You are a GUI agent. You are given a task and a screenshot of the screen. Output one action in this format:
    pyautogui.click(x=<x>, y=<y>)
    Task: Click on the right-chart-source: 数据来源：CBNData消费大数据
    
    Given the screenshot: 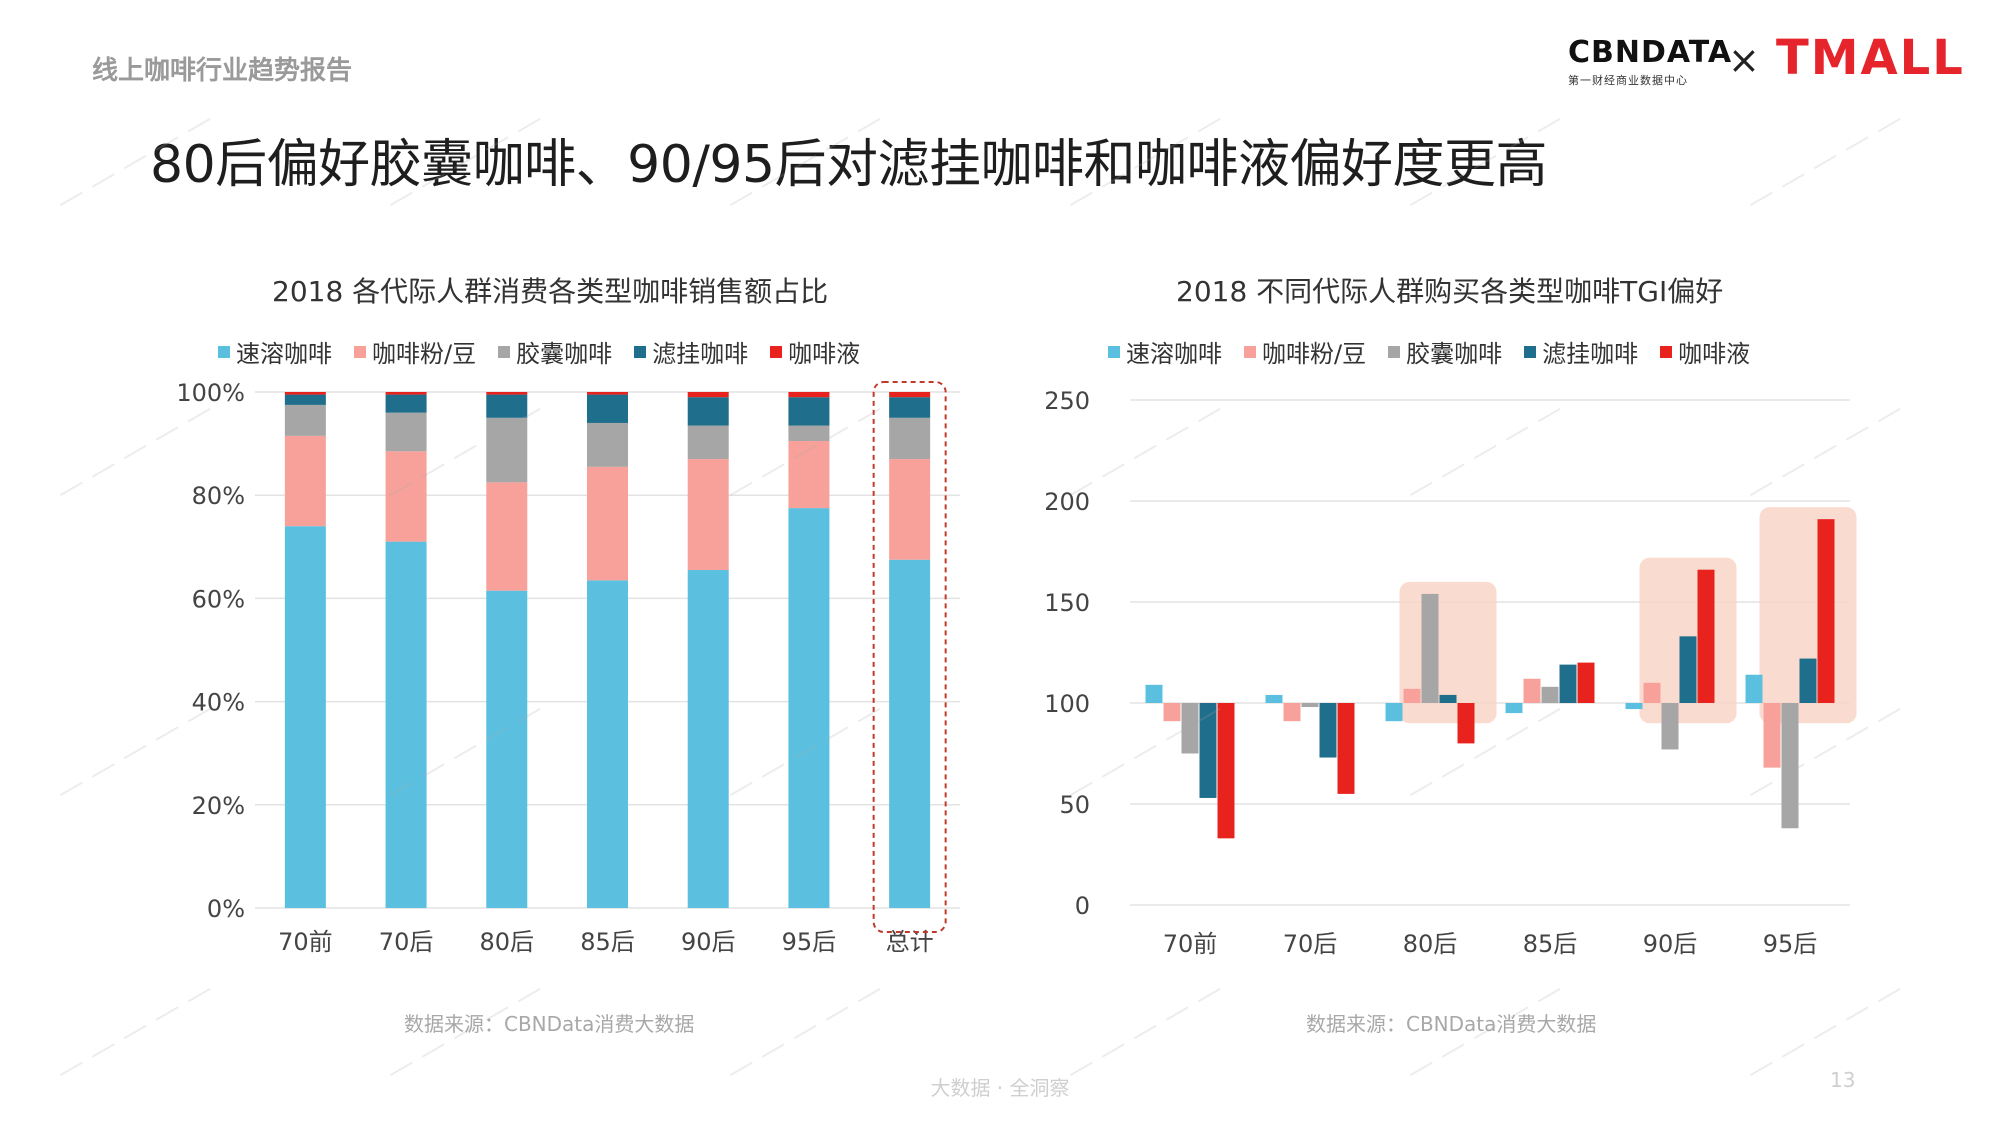 What is the action you would take?
    pyautogui.click(x=1451, y=1024)
    